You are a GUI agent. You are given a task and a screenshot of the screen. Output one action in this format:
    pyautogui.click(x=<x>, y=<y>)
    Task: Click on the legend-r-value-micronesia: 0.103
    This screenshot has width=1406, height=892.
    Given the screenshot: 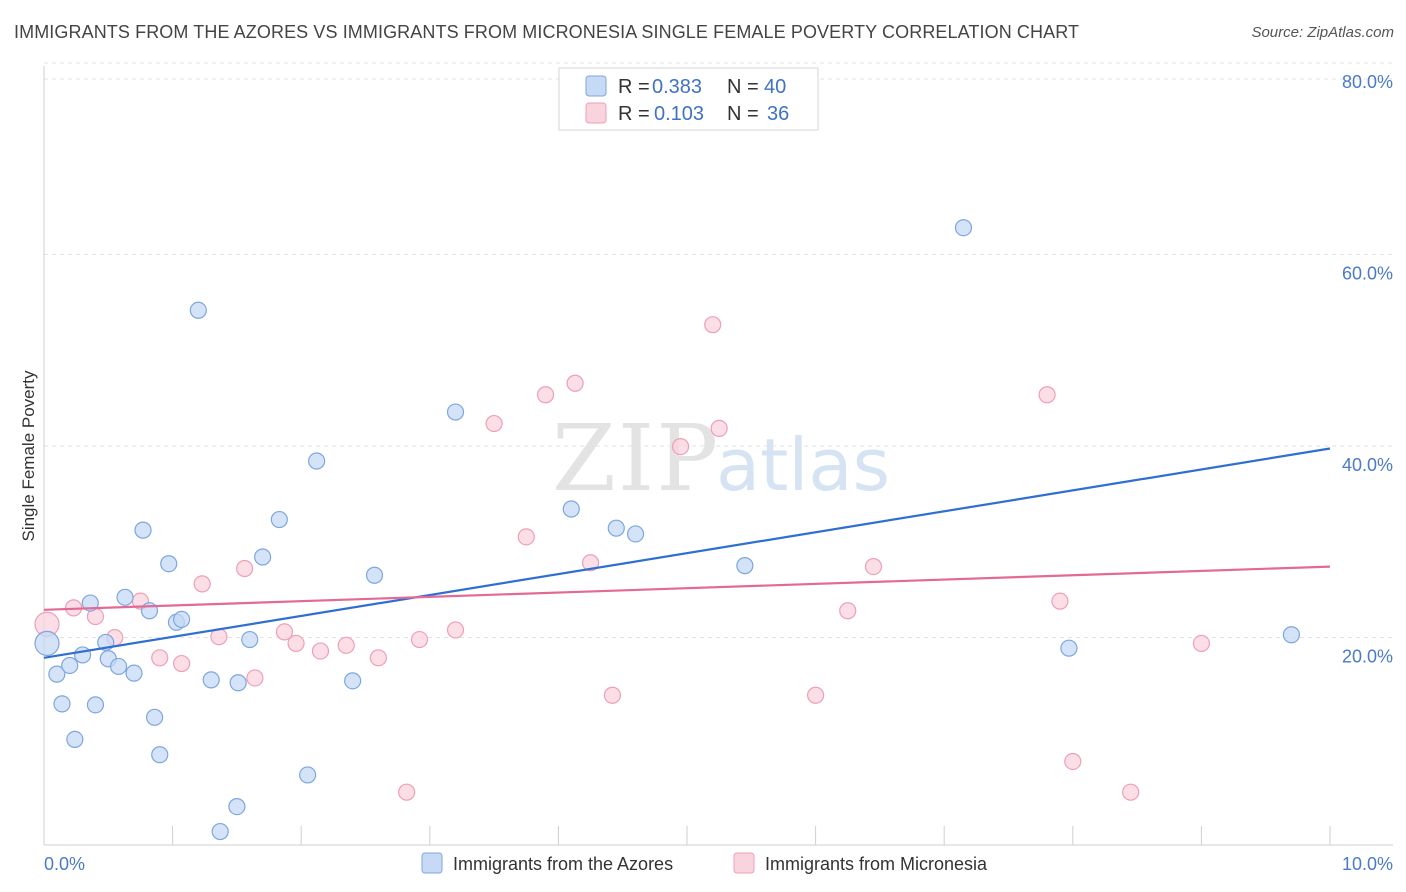 What is the action you would take?
    pyautogui.click(x=679, y=114)
    